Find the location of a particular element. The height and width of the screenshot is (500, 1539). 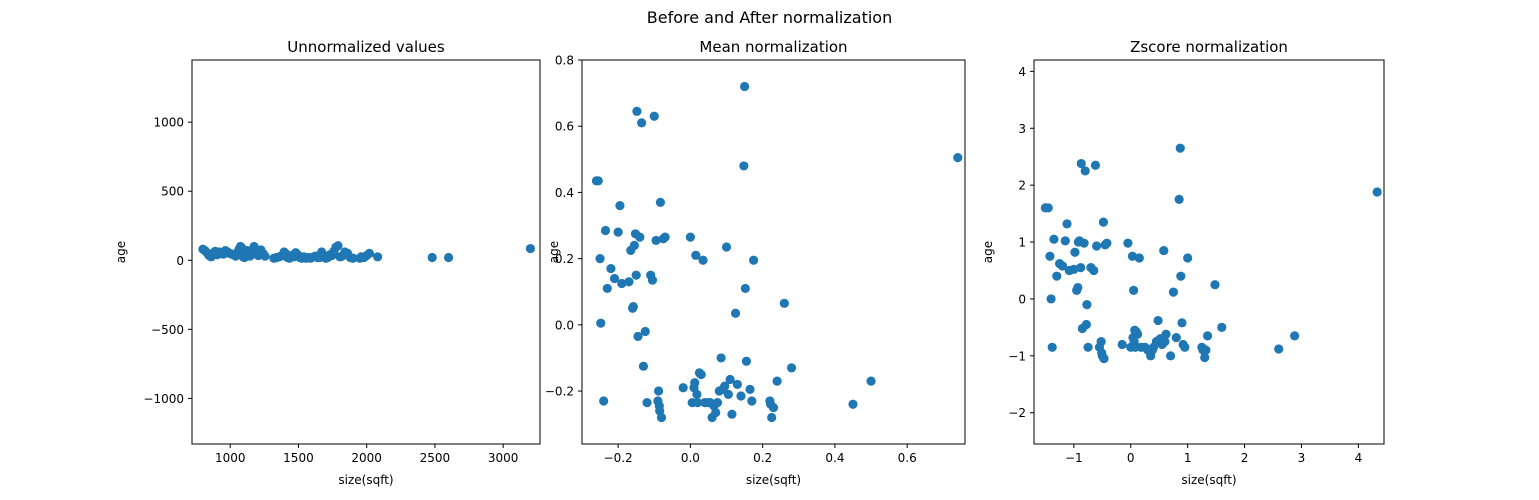

x-tick-label: 2500 is located at coordinates (435, 458).